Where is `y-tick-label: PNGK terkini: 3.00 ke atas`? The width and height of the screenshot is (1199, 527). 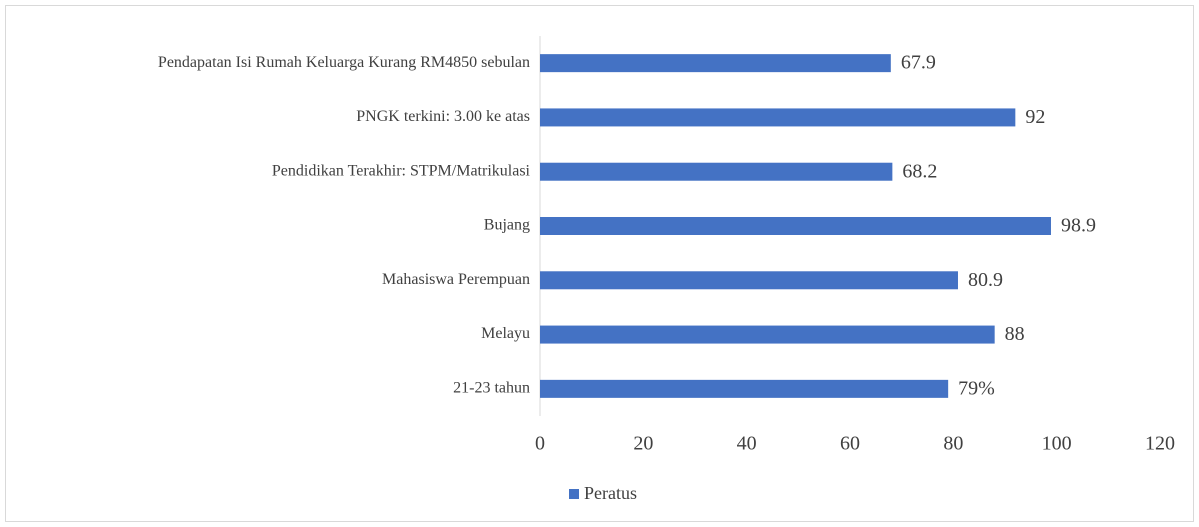 y-tick-label: PNGK terkini: 3.00 ke atas is located at coordinates (443, 116).